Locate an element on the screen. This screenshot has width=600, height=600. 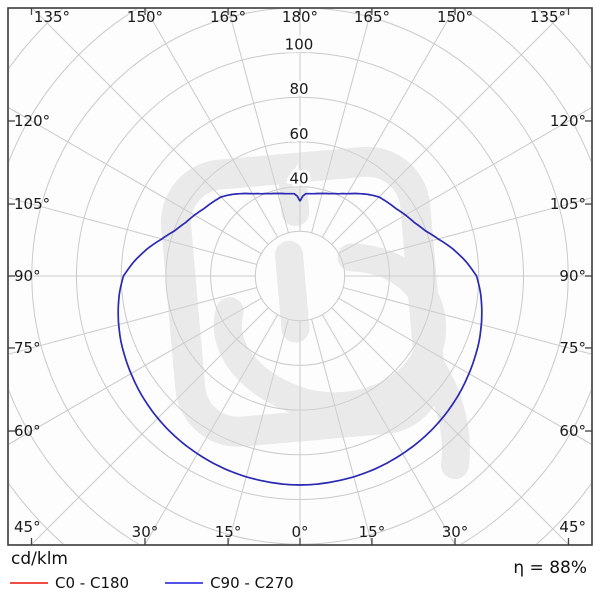
angle-label-top: 180° is located at coordinates (300, 17).